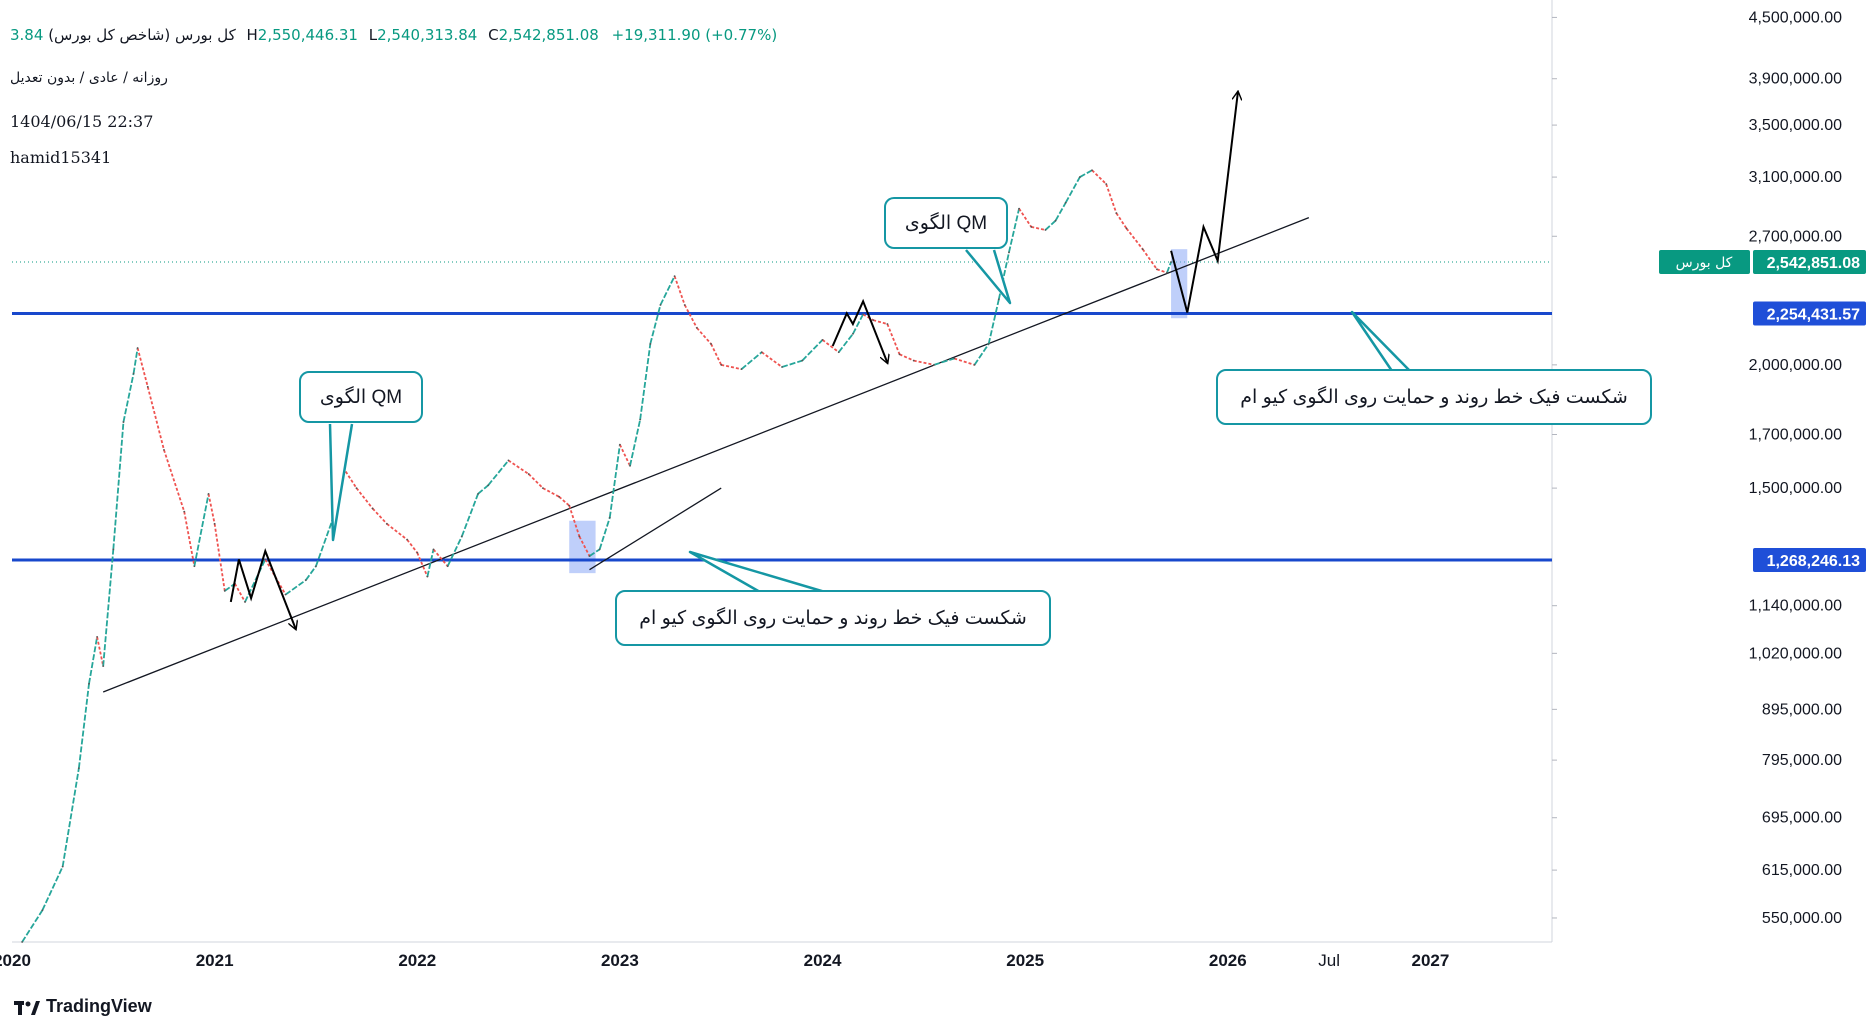 This screenshot has width=1866, height=1027. I want to click on close-label: C, so click(493, 35).